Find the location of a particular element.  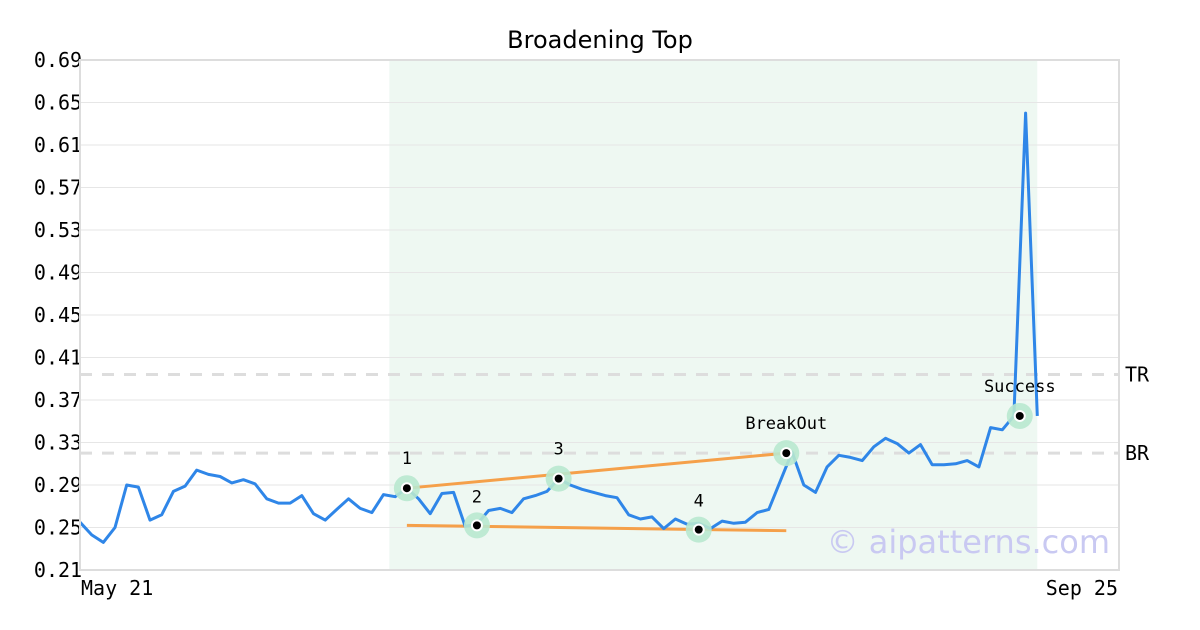

y-tick-label: 0.45 is located at coordinates (58, 315).